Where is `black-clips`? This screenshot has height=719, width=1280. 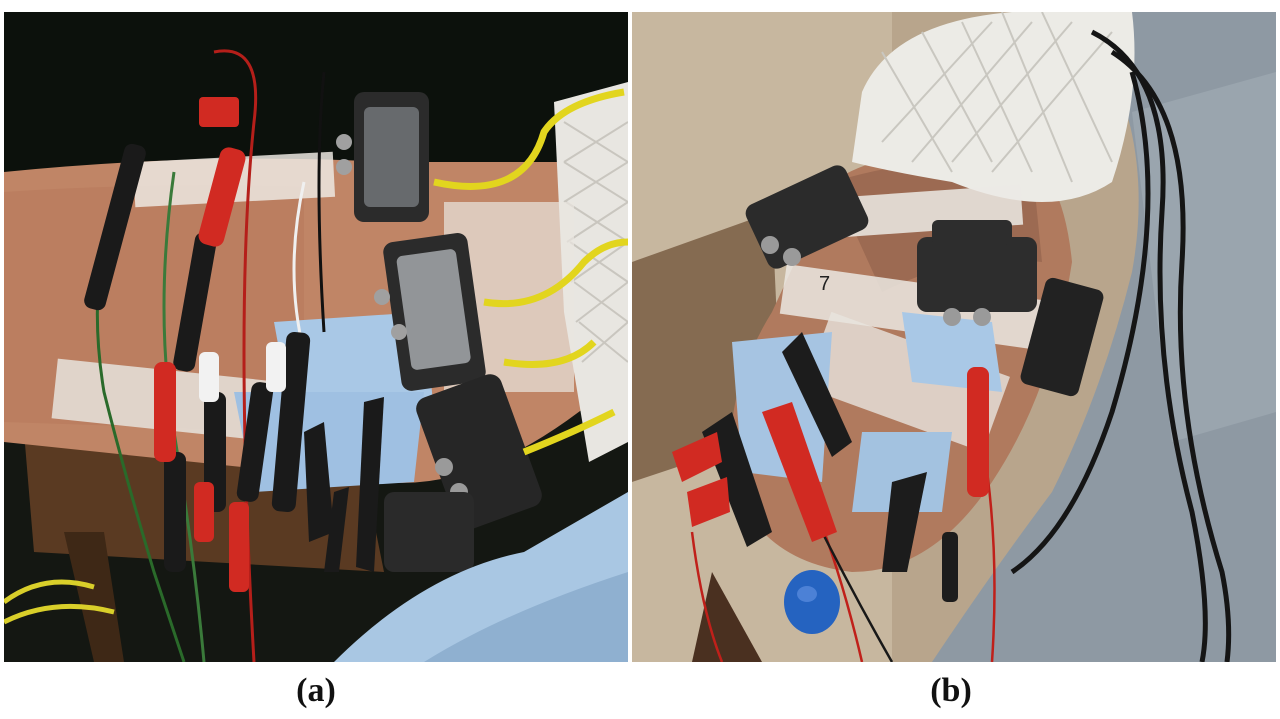
black-clips is located at coordinates (830, 467).